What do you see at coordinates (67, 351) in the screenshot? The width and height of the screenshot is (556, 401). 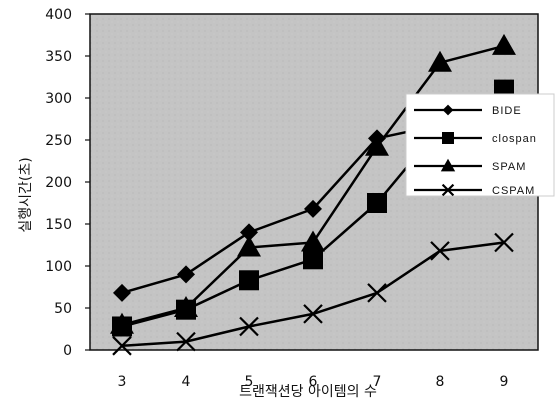 I see `y-tick-label: 0` at bounding box center [67, 351].